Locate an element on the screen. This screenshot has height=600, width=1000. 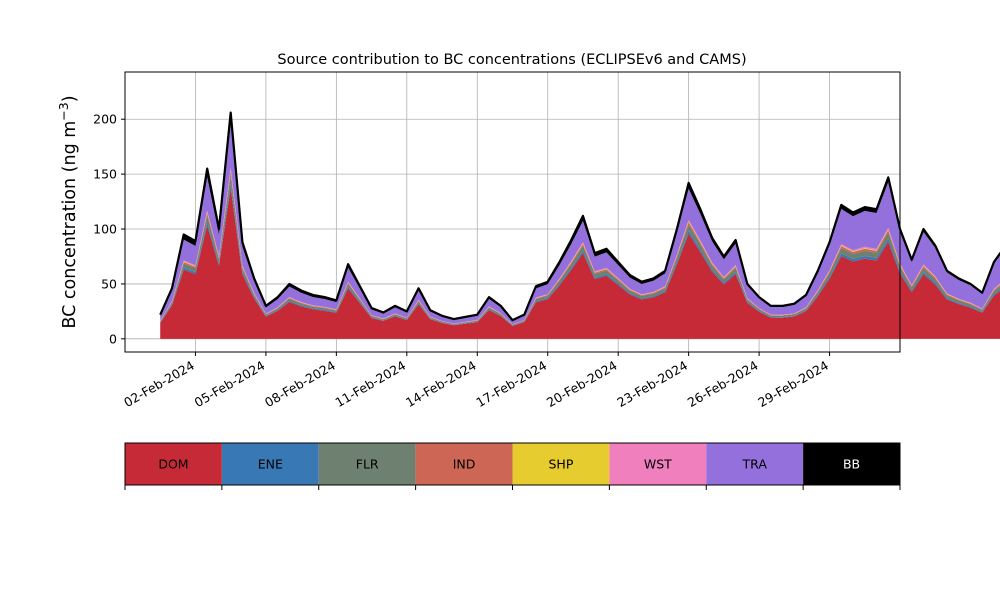
legend-label-ind: IND is located at coordinates (464, 464).